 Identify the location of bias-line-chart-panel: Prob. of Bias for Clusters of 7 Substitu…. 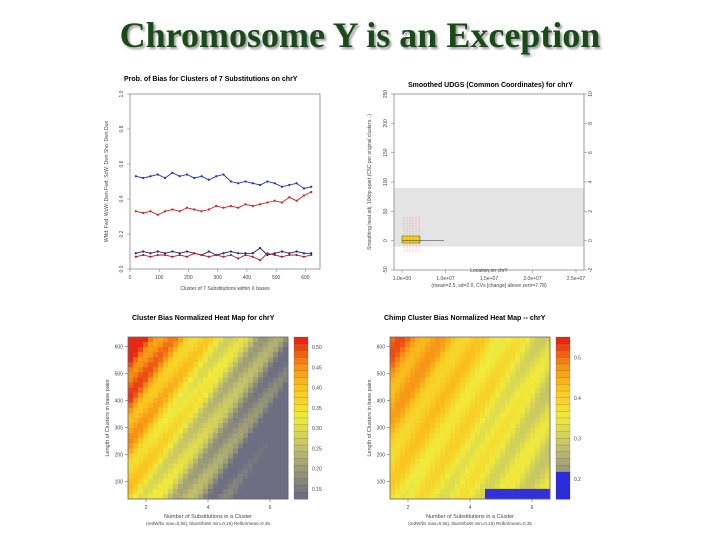
(225, 187).